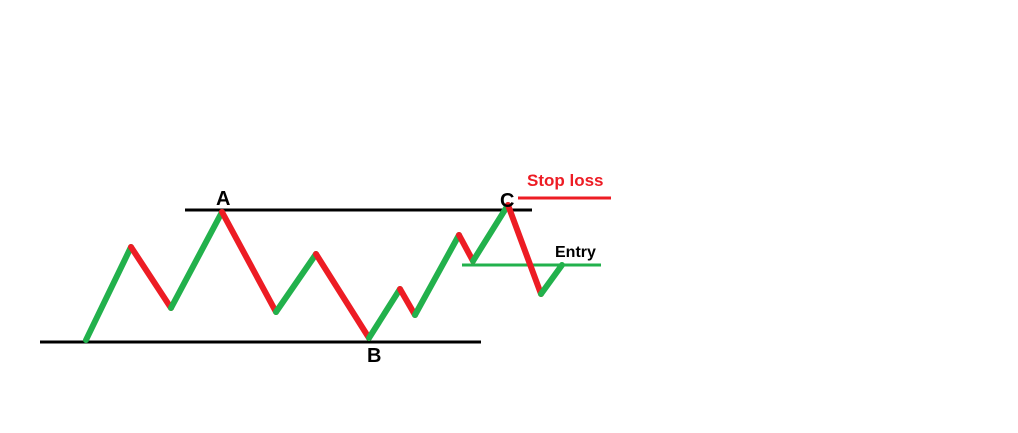 Image resolution: width=1018 pixels, height=433 pixels. Describe the element at coordinates (374, 356) in the screenshot. I see `point-b-label: B` at that location.